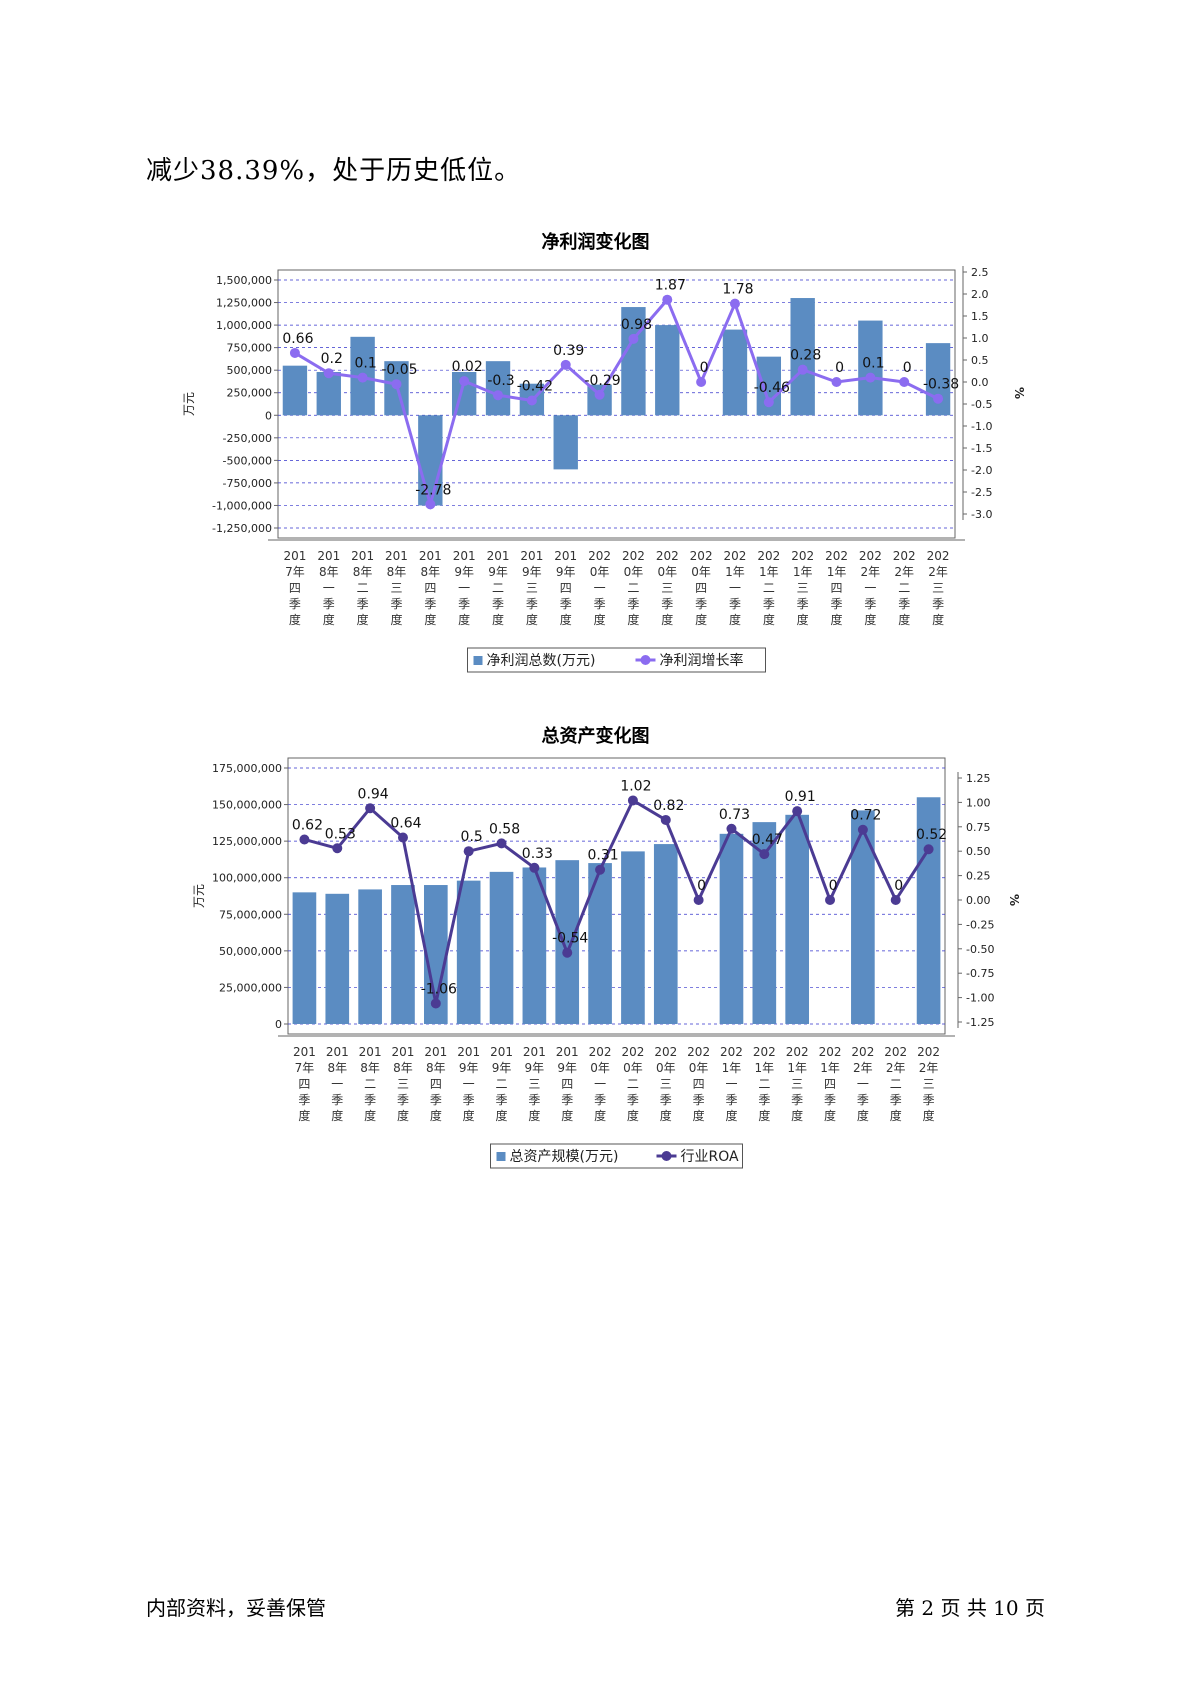  What do you see at coordinates (980, 924) in the screenshot?
I see `y2-tick-label: -0.25` at bounding box center [980, 924].